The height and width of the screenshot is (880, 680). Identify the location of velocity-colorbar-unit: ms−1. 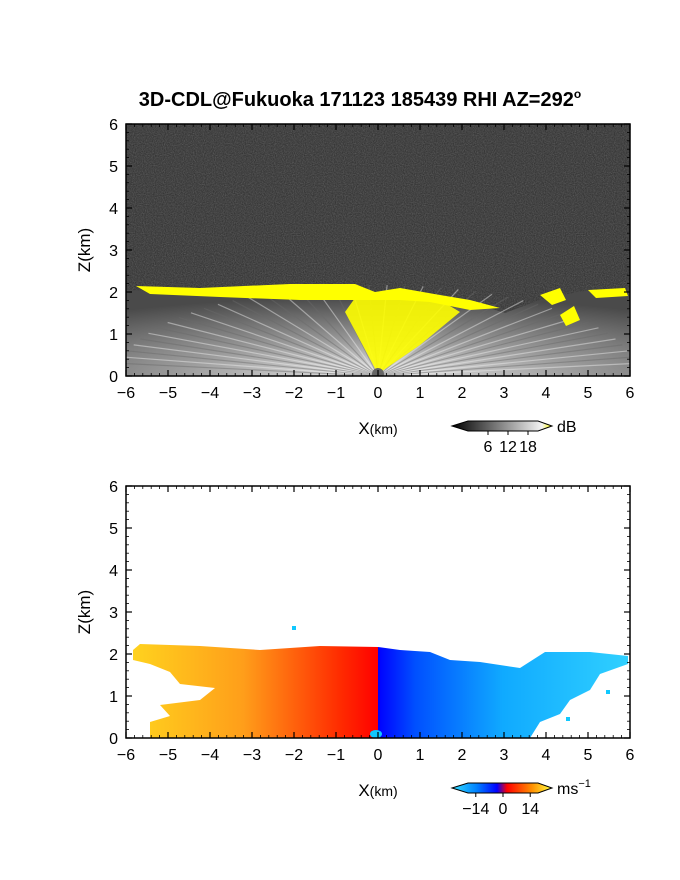
(574, 788).